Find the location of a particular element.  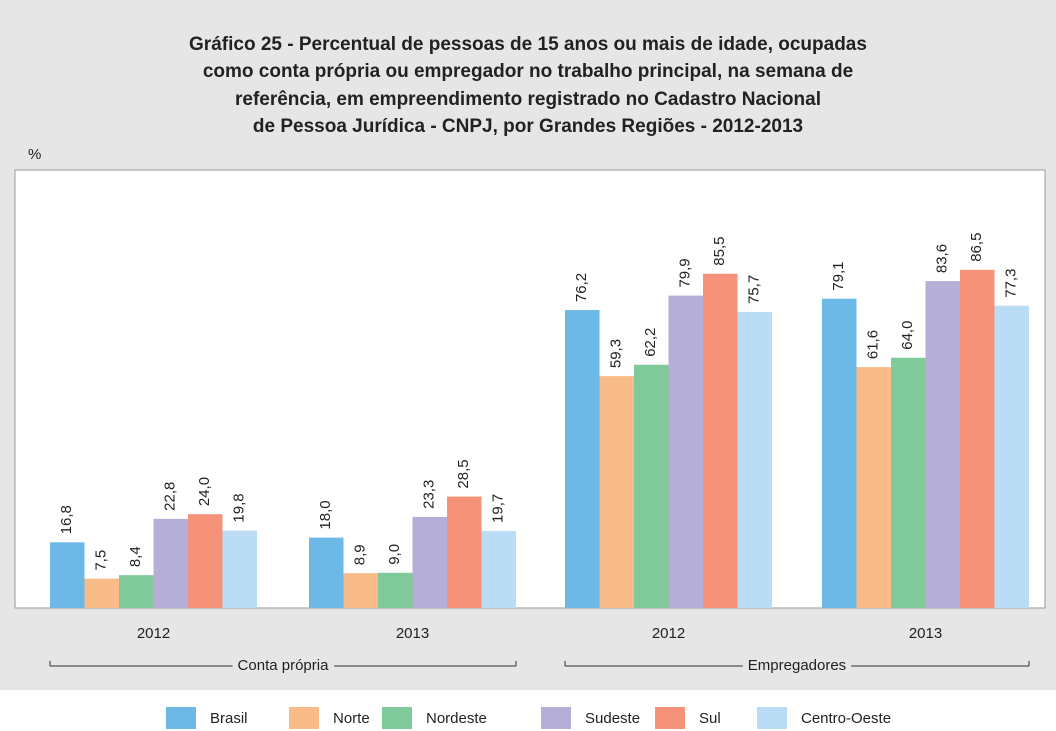

data-label: 85,5 is located at coordinates (719, 250).